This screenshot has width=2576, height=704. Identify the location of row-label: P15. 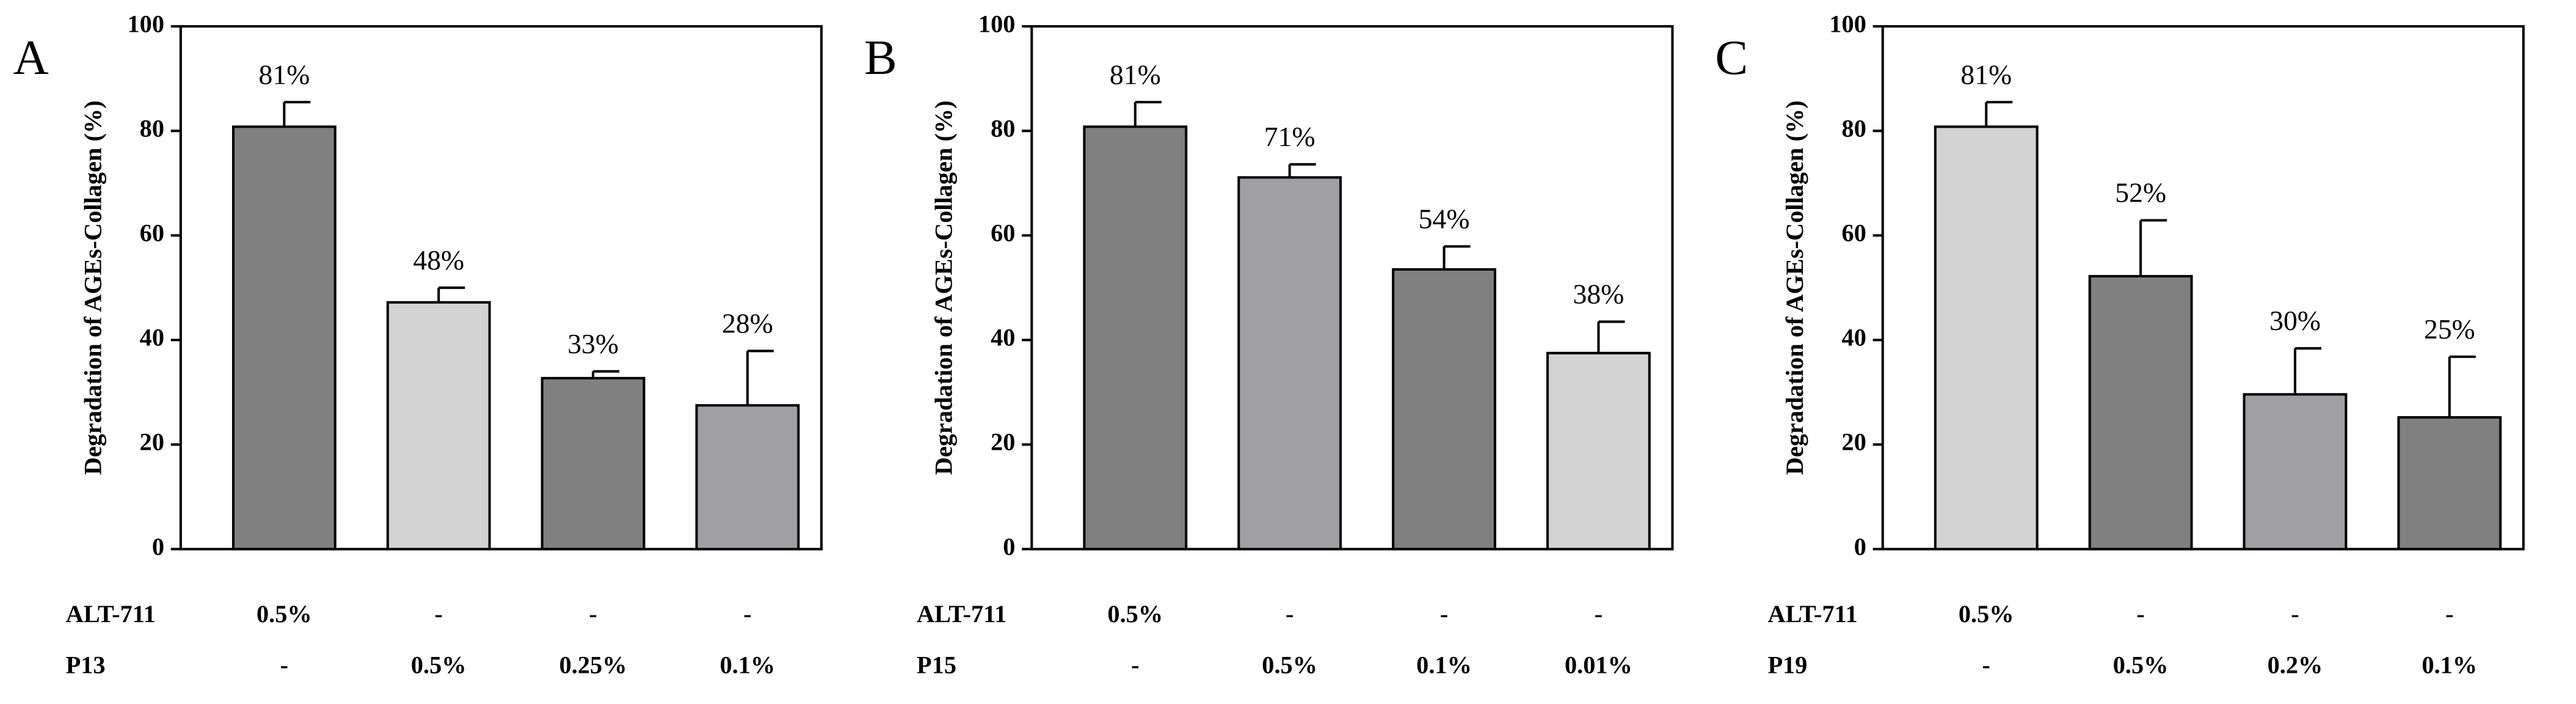
(936, 665).